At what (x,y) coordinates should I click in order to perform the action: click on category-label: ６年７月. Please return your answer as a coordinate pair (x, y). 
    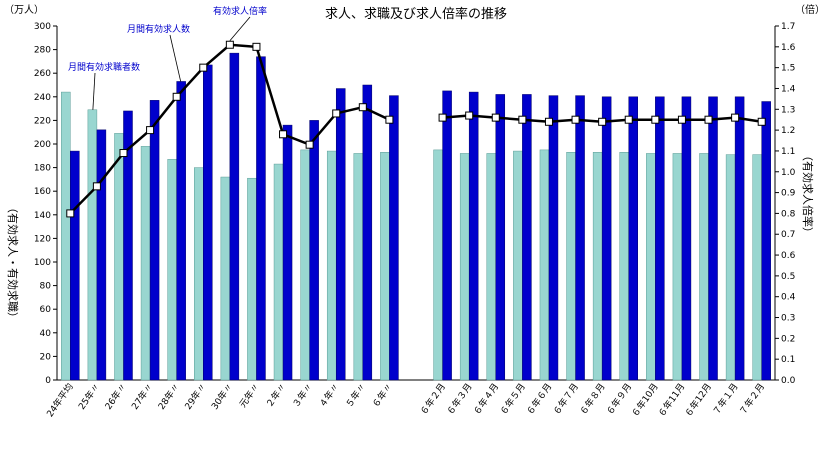
    Looking at the image, I should click on (566, 399).